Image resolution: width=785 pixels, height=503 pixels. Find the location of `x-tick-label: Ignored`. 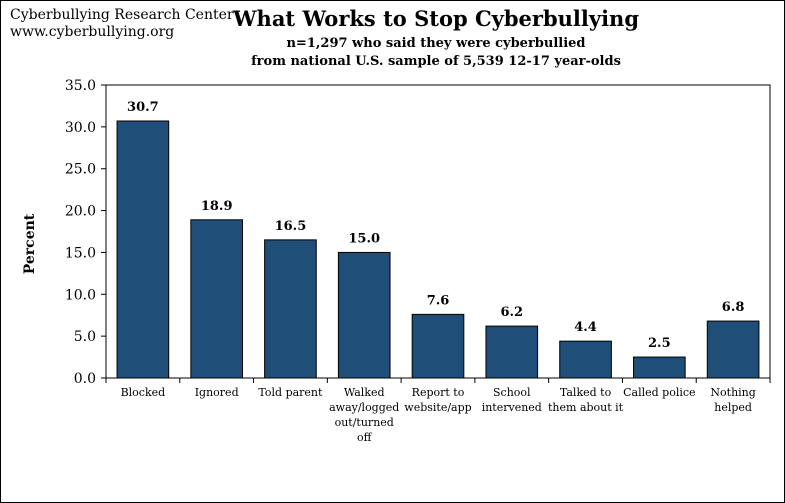

x-tick-label: Ignored is located at coordinates (217, 392).